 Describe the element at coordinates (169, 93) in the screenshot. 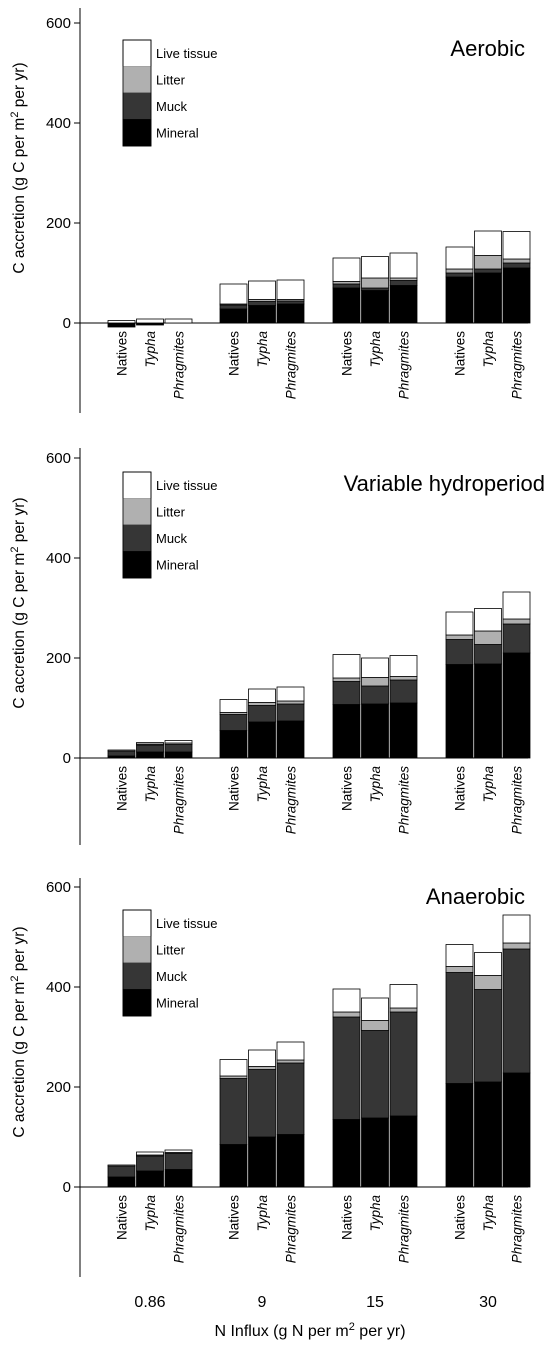

I see `legend: Live tissue Litter Muck Mineral` at that location.